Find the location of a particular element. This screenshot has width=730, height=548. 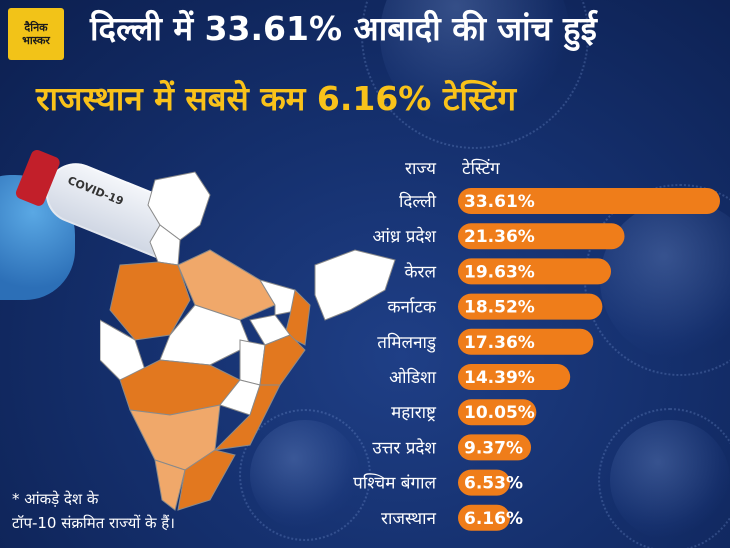

value-column-header: टेस्टिंग is located at coordinates (481, 168).